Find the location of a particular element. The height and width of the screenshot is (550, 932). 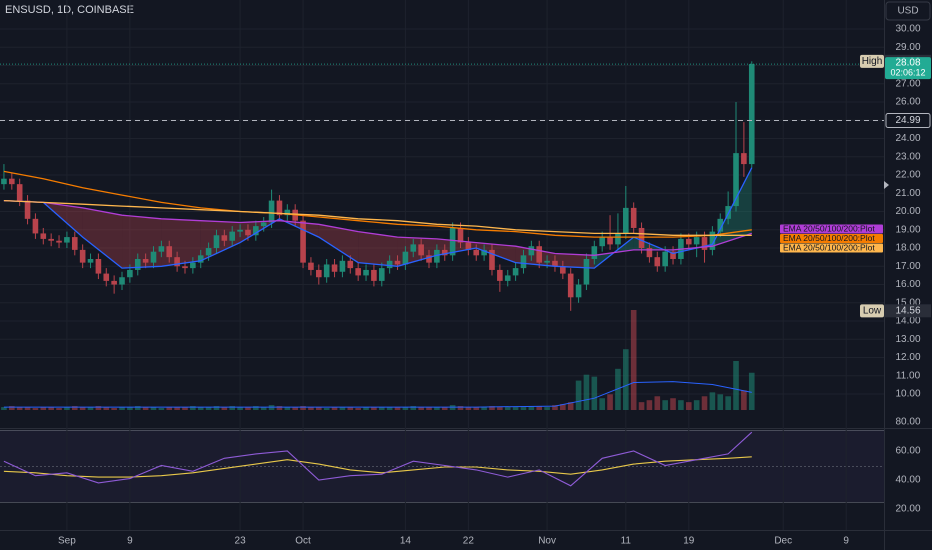

ema-tag-label: EMA 20/50/100/200:Plot is located at coordinates (829, 238).